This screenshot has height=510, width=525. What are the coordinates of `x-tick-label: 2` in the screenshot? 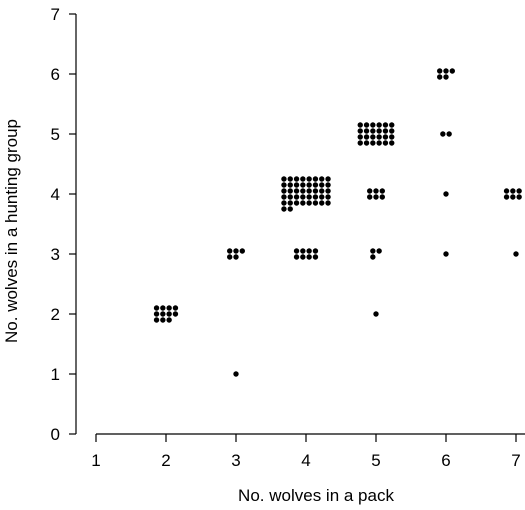 It's located at (165, 460).